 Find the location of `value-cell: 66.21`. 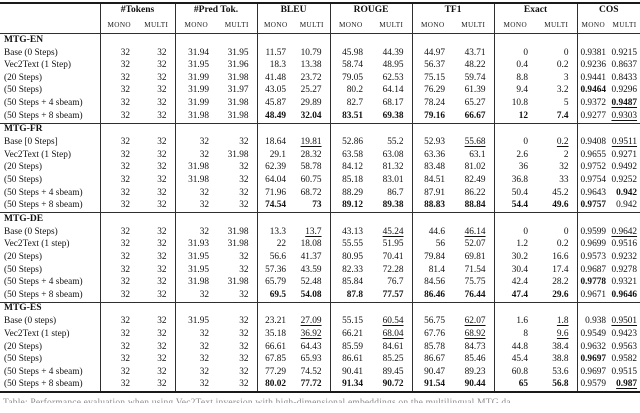

value-cell: 66.21 is located at coordinates (350, 334).